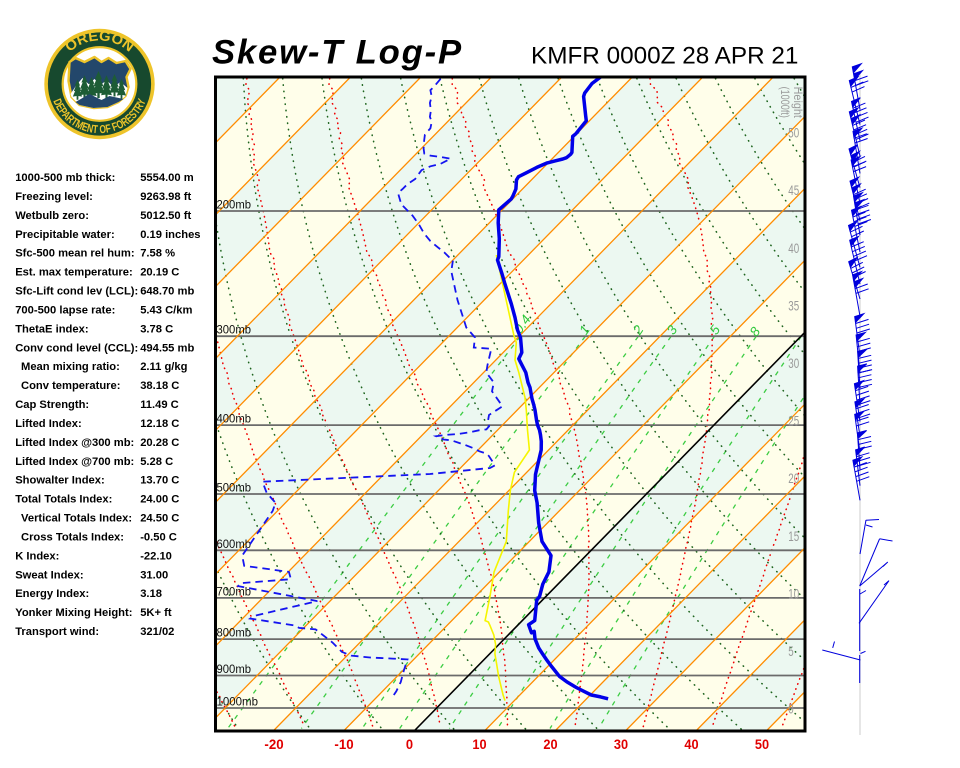 This screenshot has width=960, height=768. Describe the element at coordinates (273, 744) in the screenshot. I see `svg-text: -20` at that location.